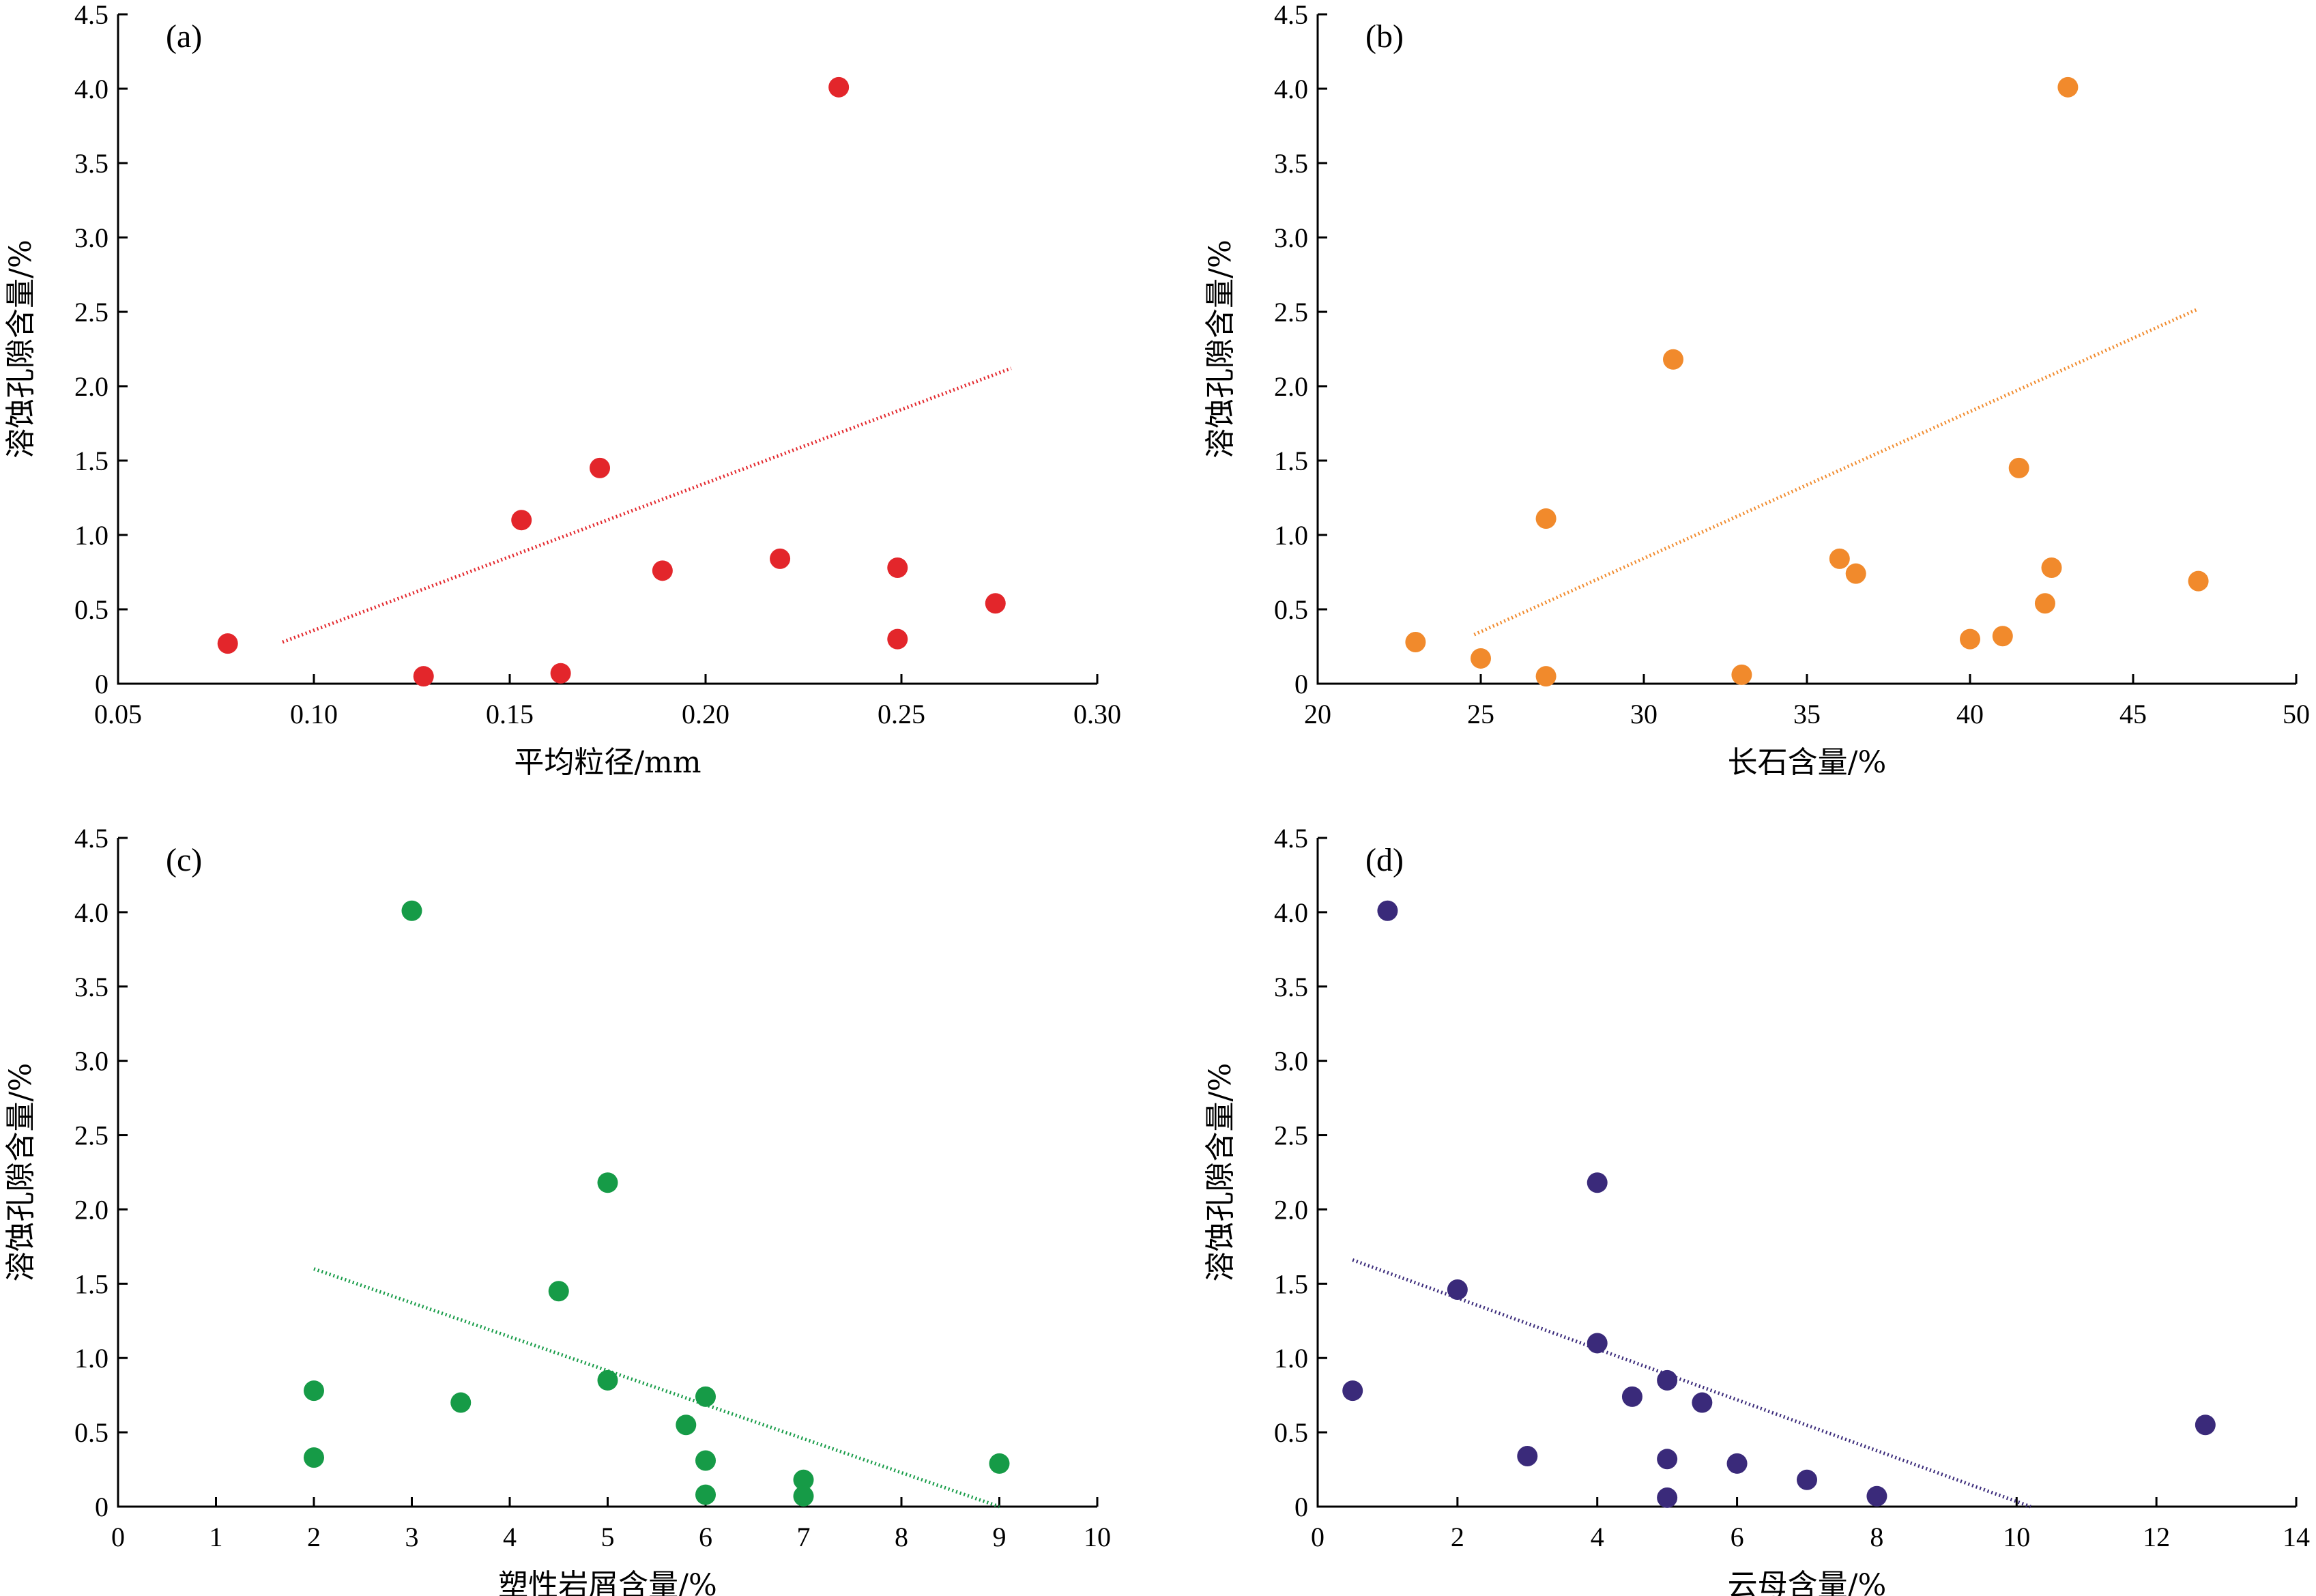 The height and width of the screenshot is (1596, 2316). What do you see at coordinates (118, 714) in the screenshot?
I see `x-tick-label: 0.05` at bounding box center [118, 714].